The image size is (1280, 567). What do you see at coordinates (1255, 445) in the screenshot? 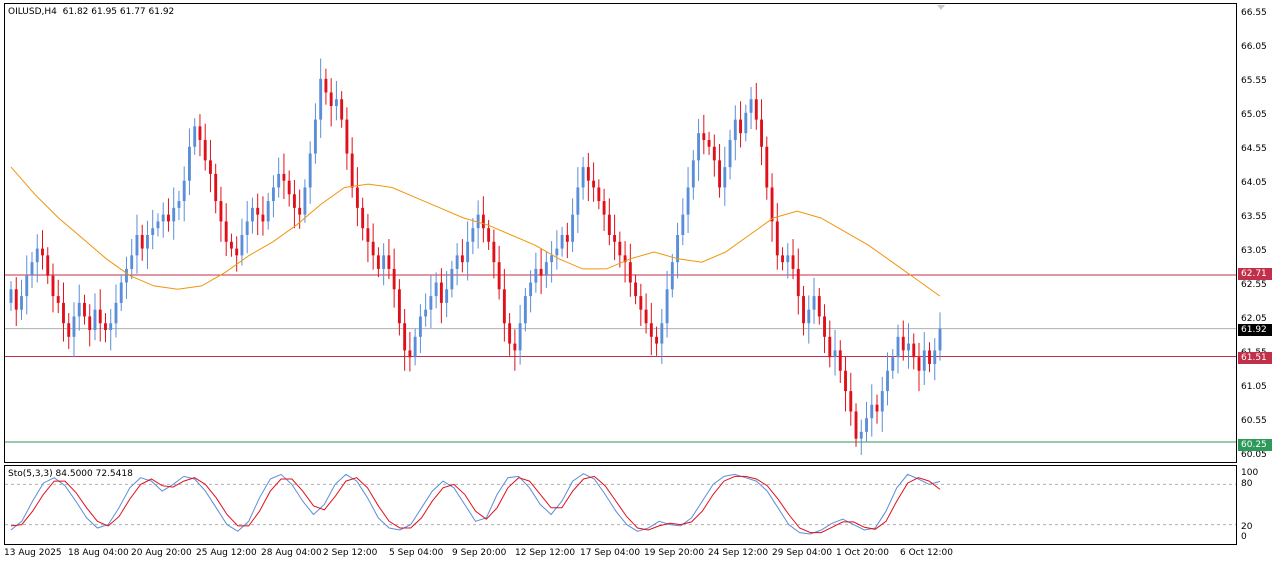
I see `low-price-tag: 60.25` at bounding box center [1255, 445].